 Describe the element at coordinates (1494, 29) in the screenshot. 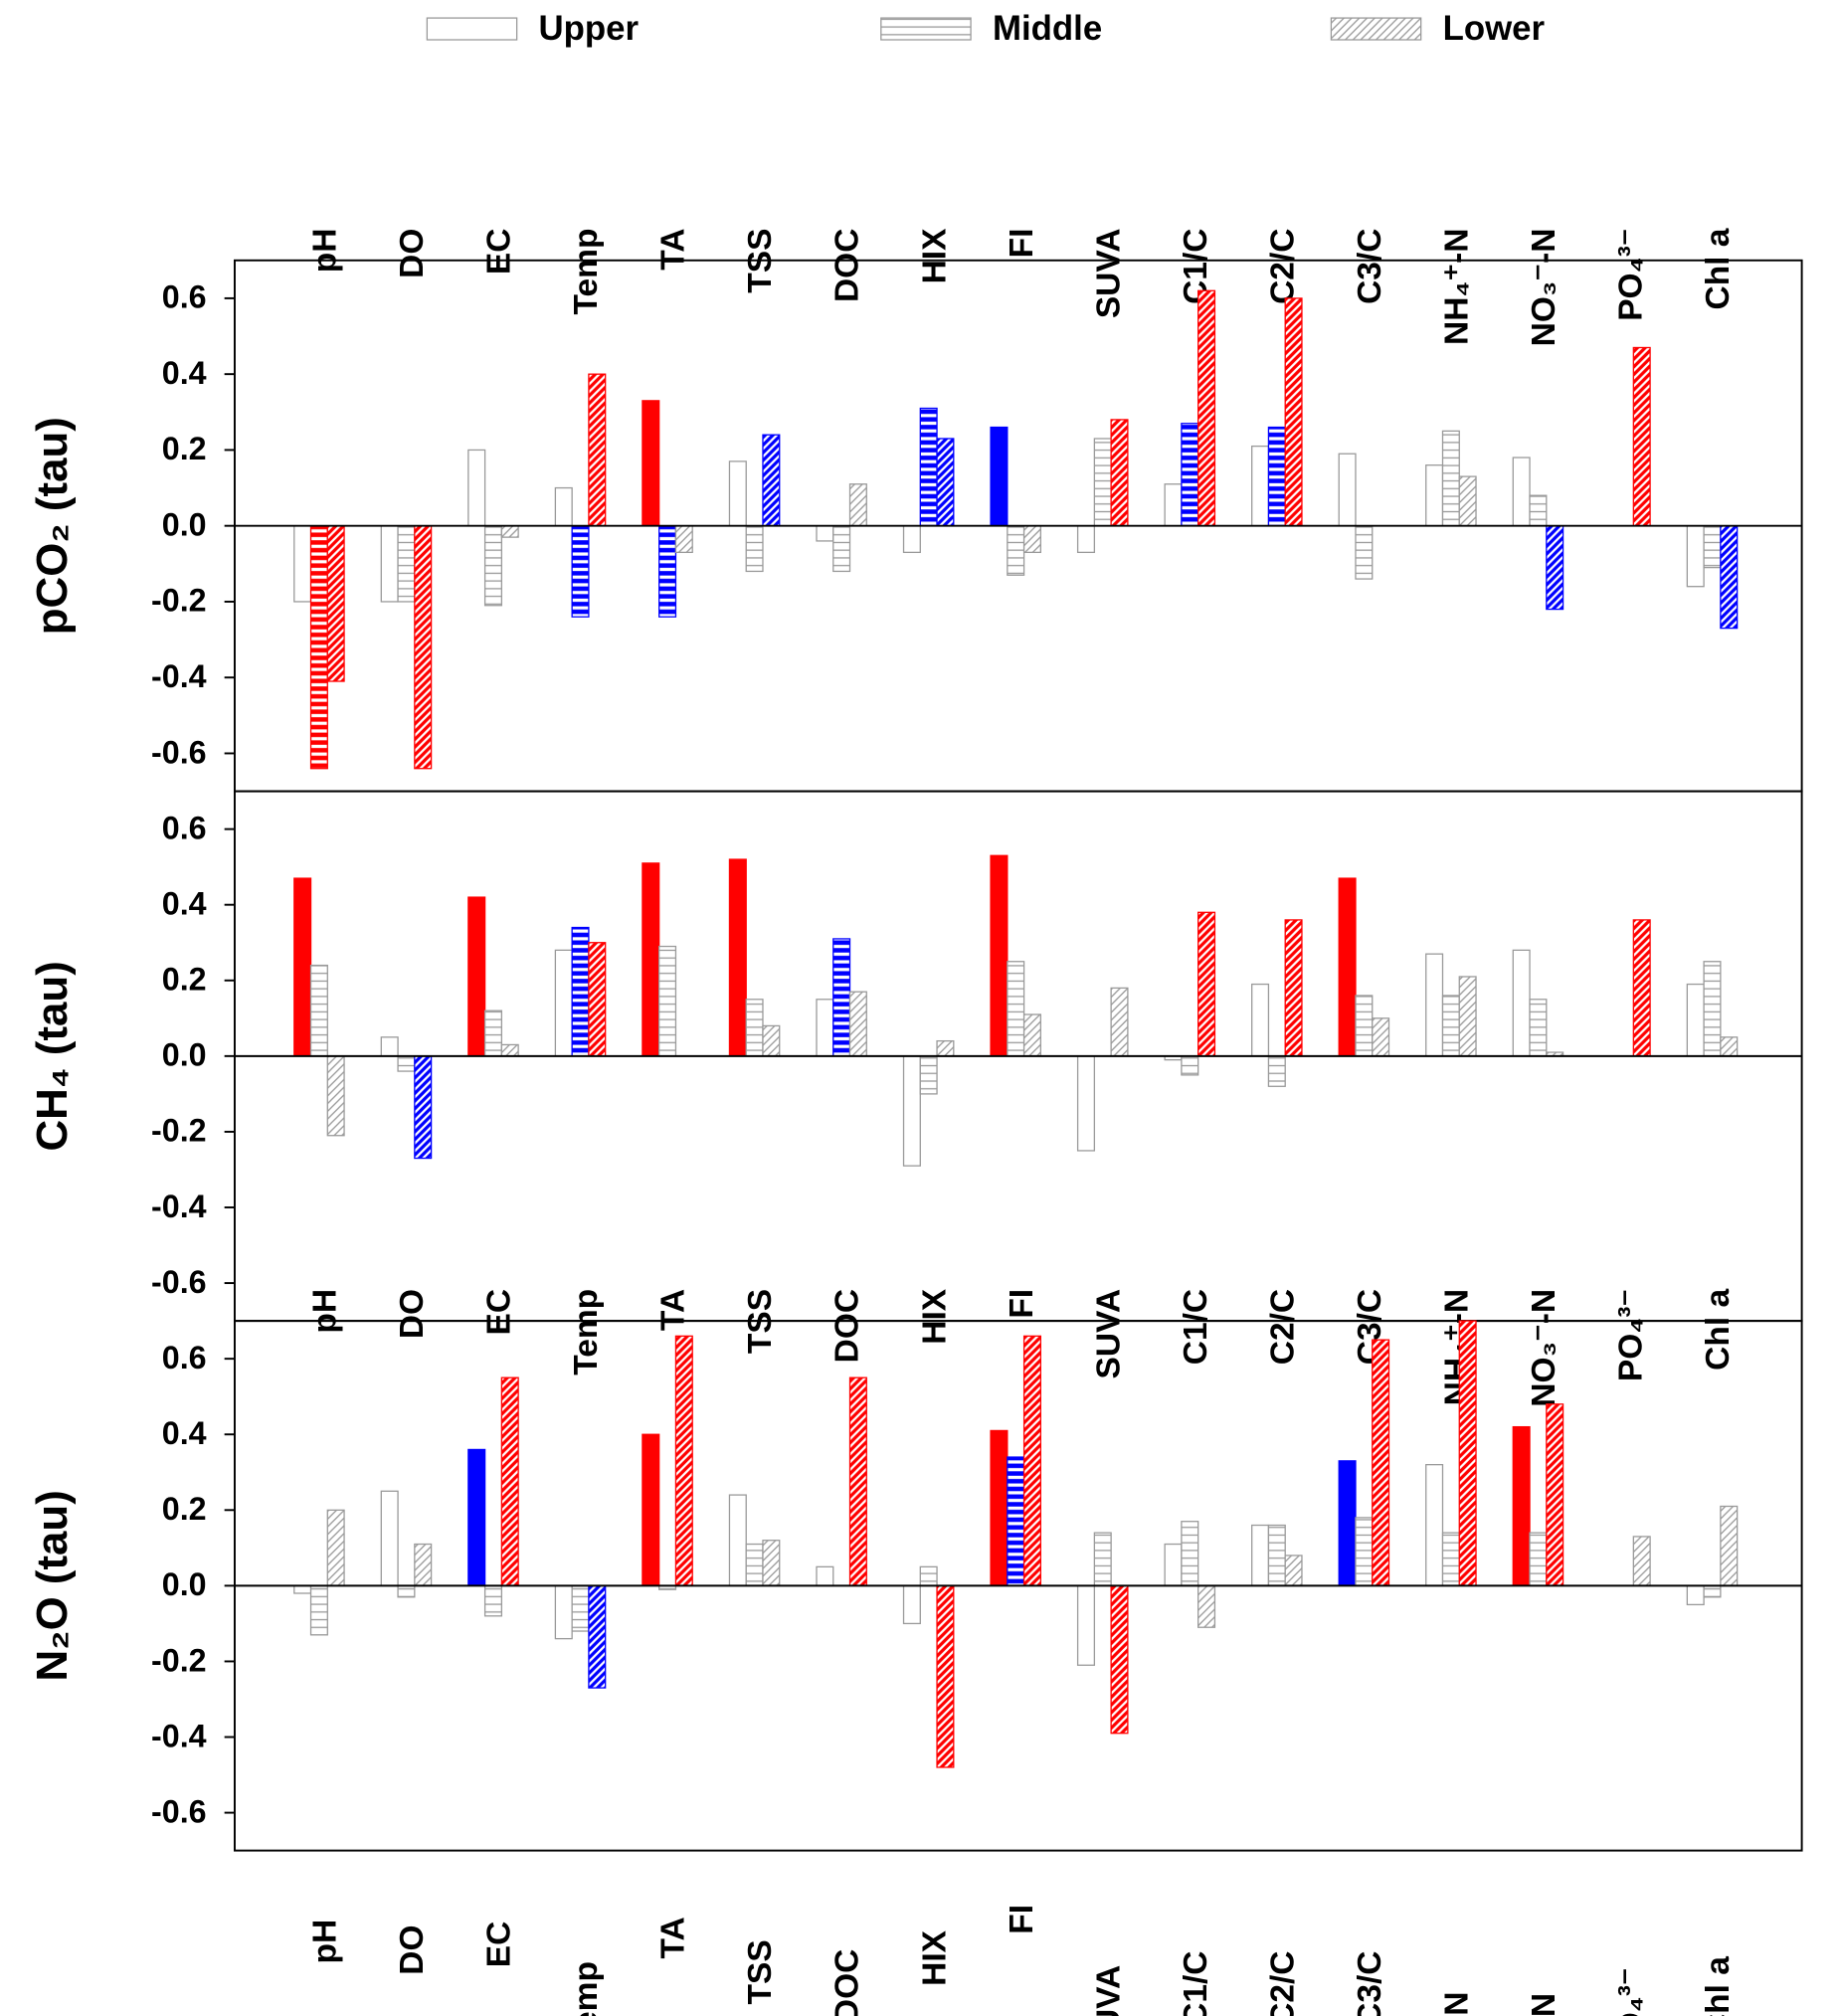

I see `legend-label: Lower` at that location.